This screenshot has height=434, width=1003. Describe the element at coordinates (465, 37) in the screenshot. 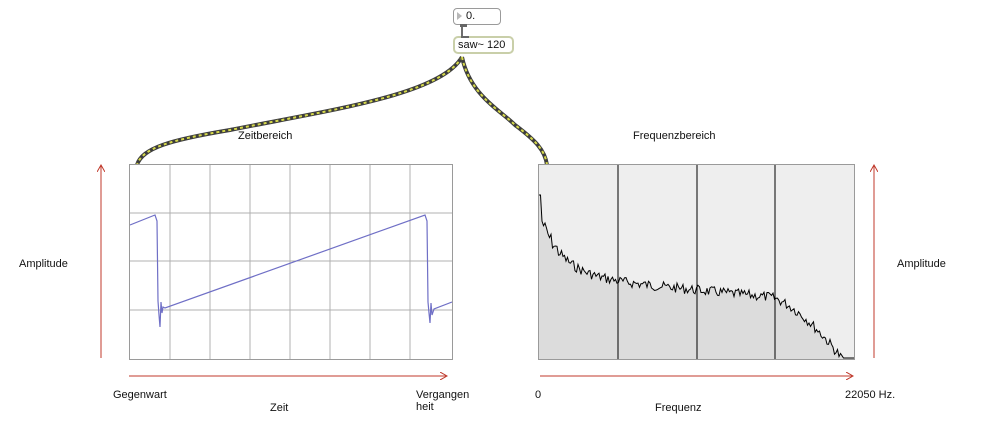

I see `saw-object-inlet` at that location.